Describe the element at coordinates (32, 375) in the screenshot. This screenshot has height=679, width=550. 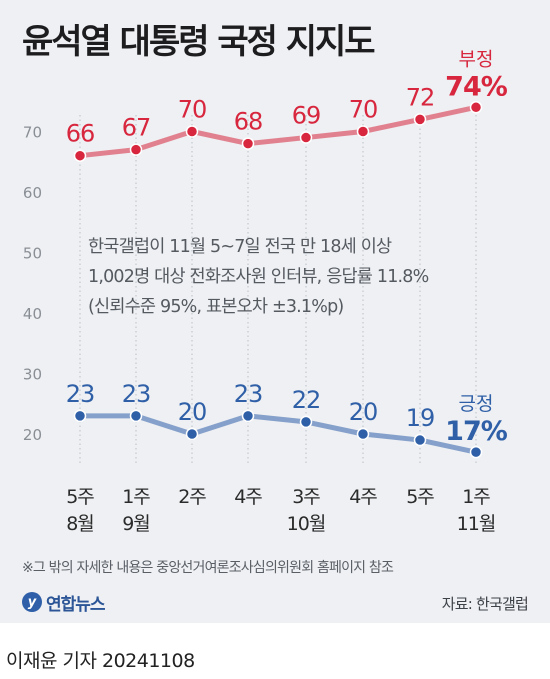
I see `y-tick-label: 30` at that location.